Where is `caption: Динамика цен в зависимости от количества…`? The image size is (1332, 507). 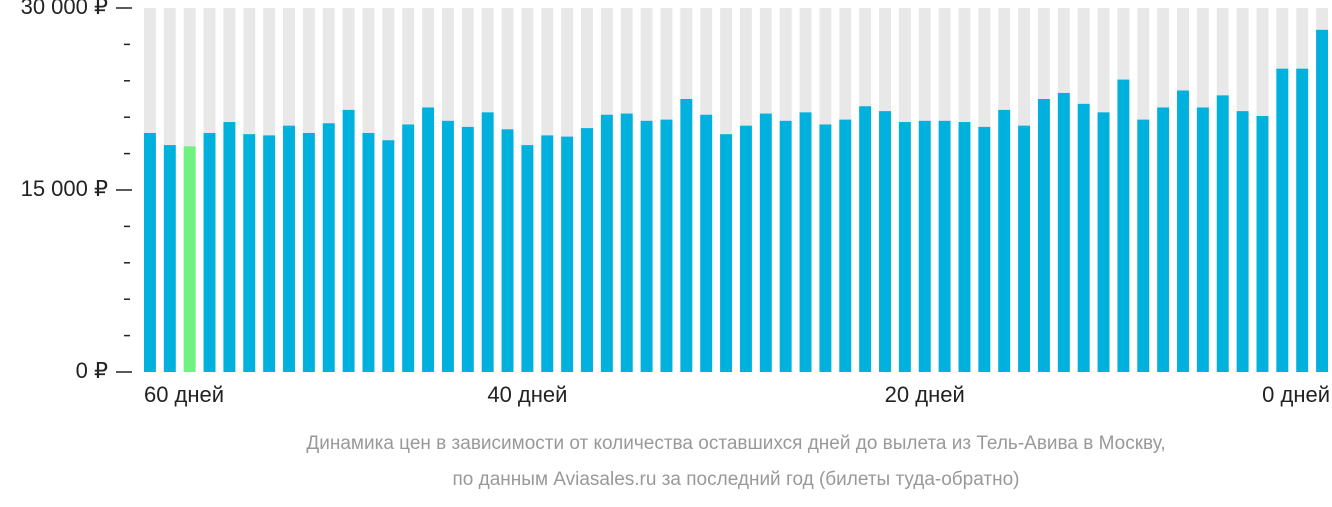
caption: Динамика цен в зависимости от количества… is located at coordinates (735, 443).